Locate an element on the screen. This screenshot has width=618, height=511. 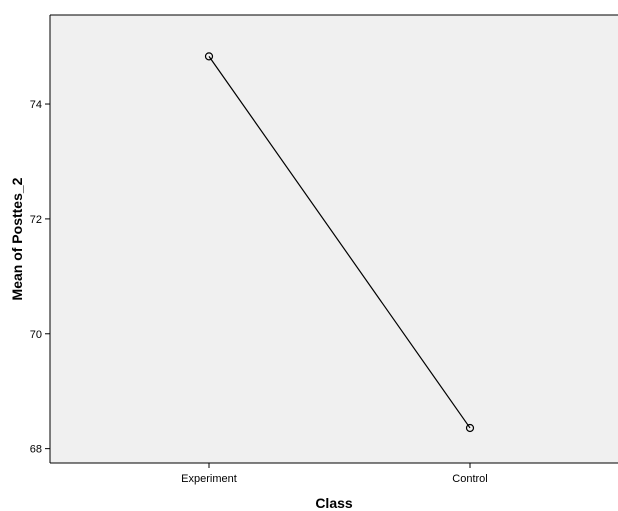
y-axis-ticks: 68 70 72 74 is located at coordinates (40, 277).